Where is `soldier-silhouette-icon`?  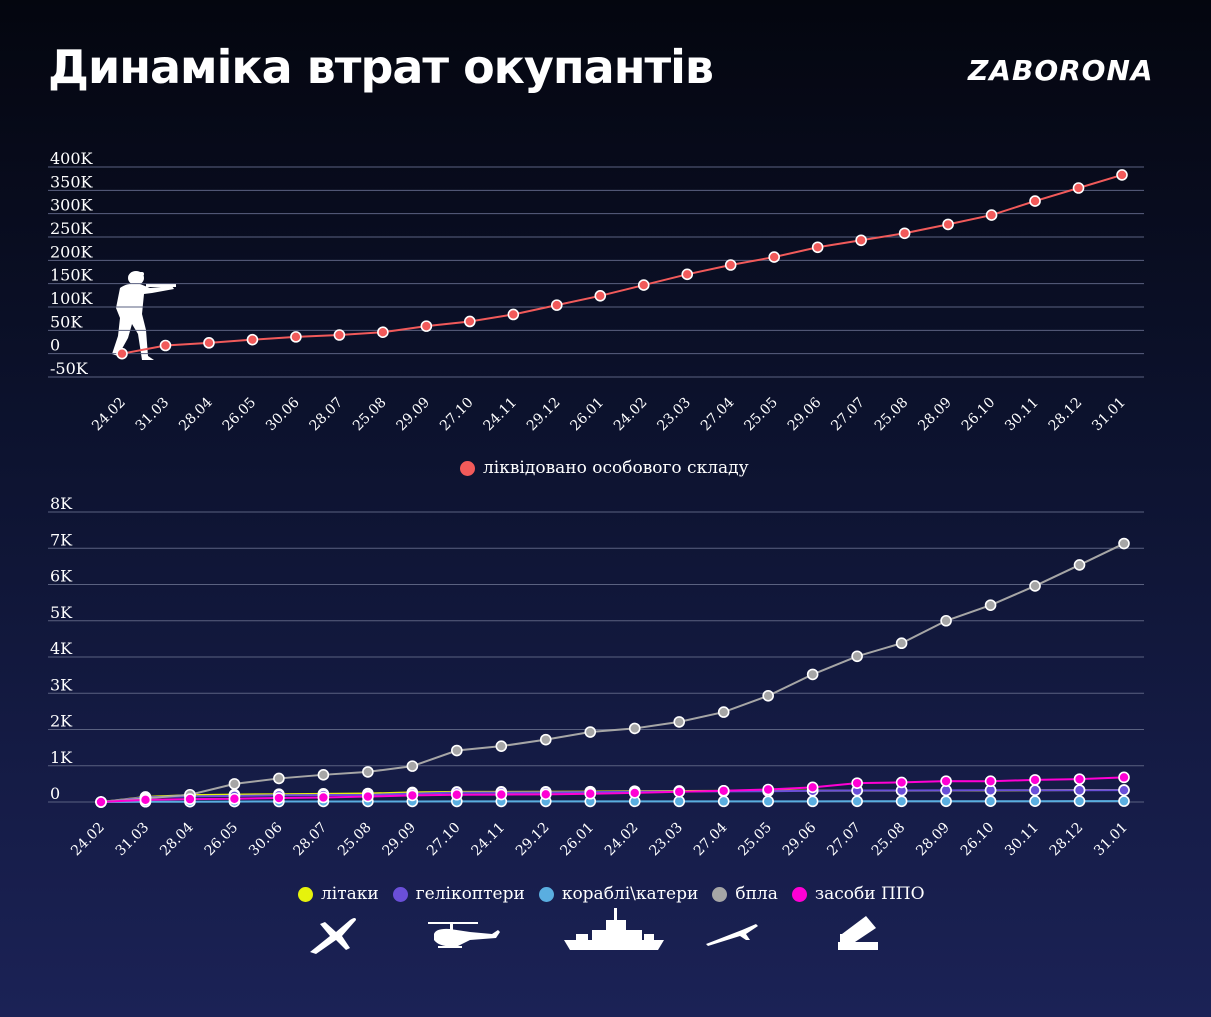
soldier-silhouette-icon is located at coordinates (144, 315).